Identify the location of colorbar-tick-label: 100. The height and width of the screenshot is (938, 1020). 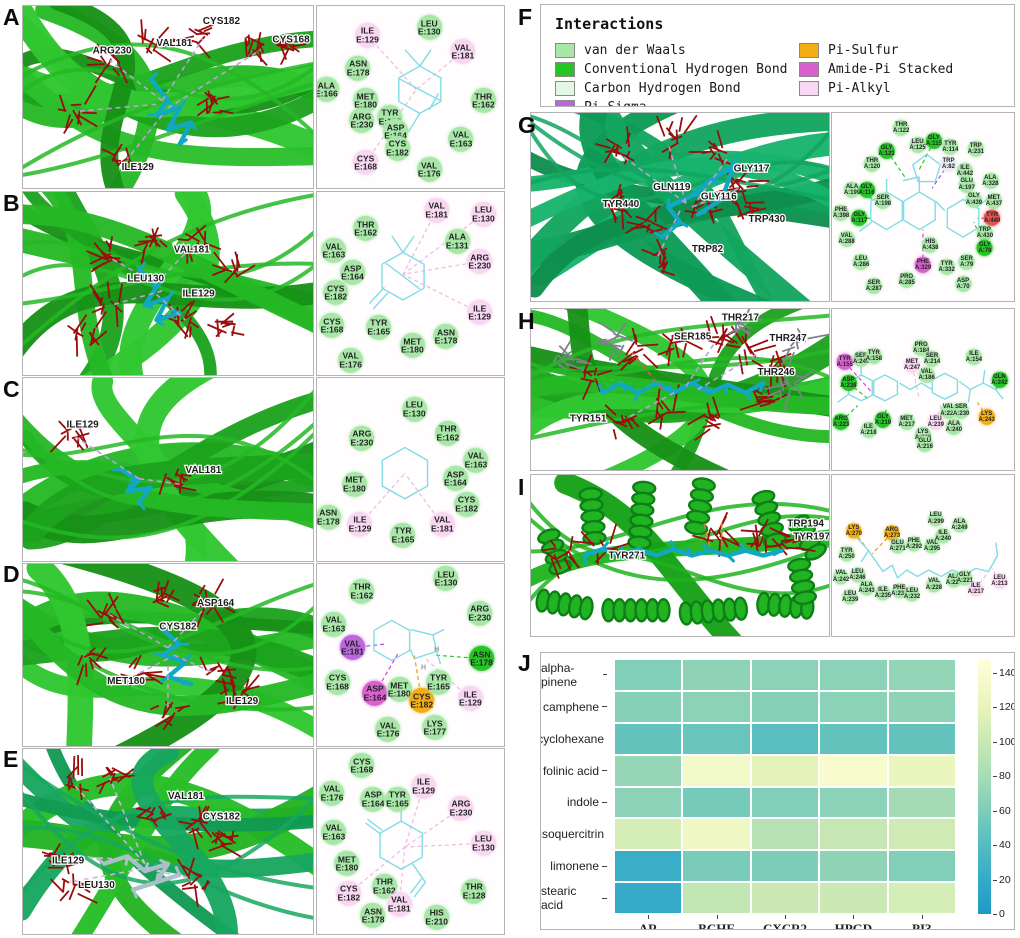
(1007, 741).